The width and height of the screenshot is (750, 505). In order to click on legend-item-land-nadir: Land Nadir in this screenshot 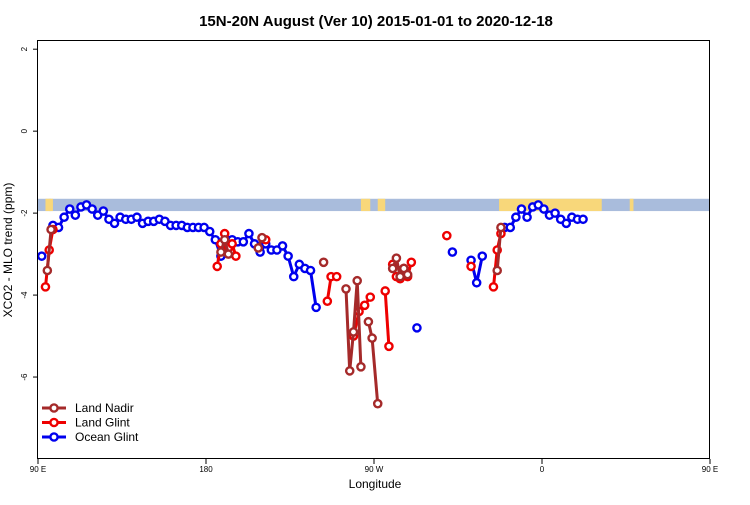, I will do `click(88, 408)`.